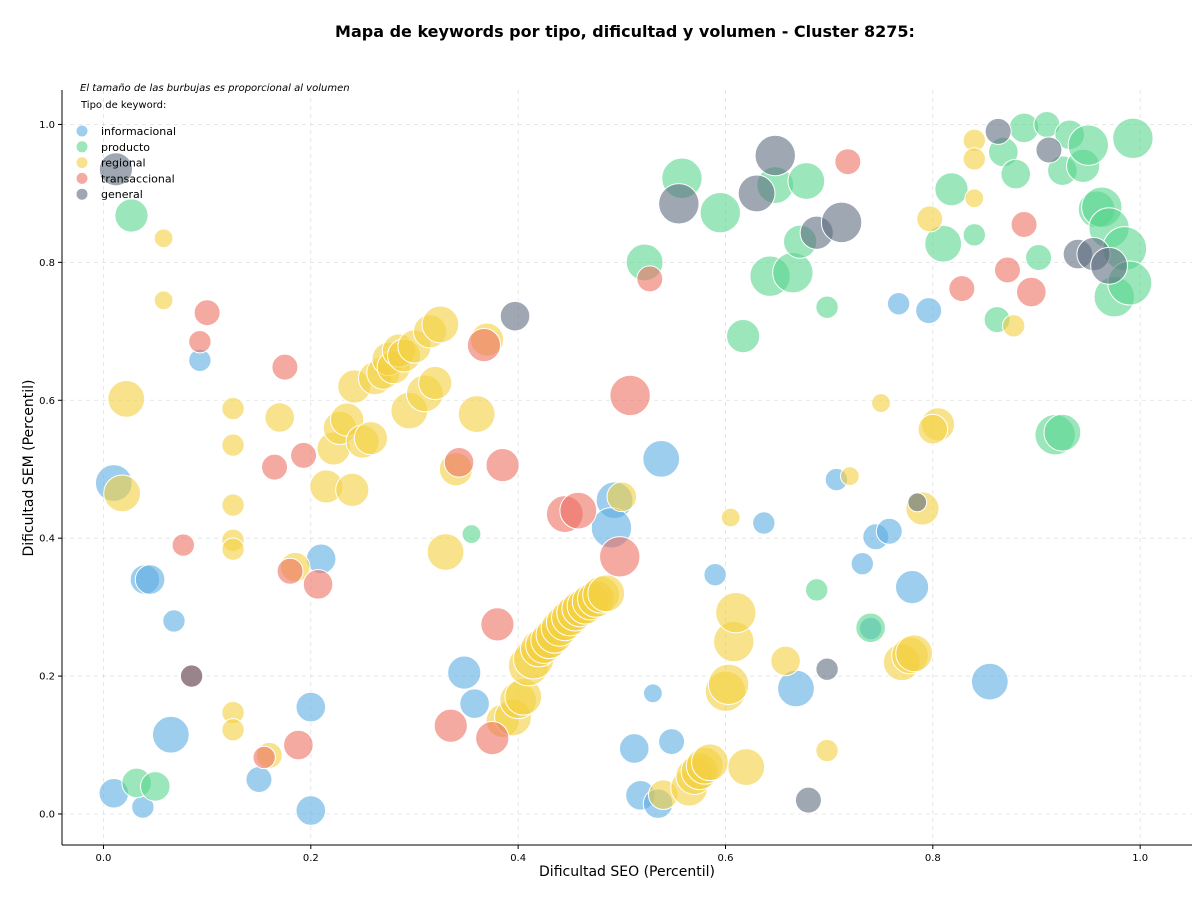 Image resolution: width=1200 pixels, height=901 pixels. I want to click on x-tick-label: 0.8, so click(933, 858).